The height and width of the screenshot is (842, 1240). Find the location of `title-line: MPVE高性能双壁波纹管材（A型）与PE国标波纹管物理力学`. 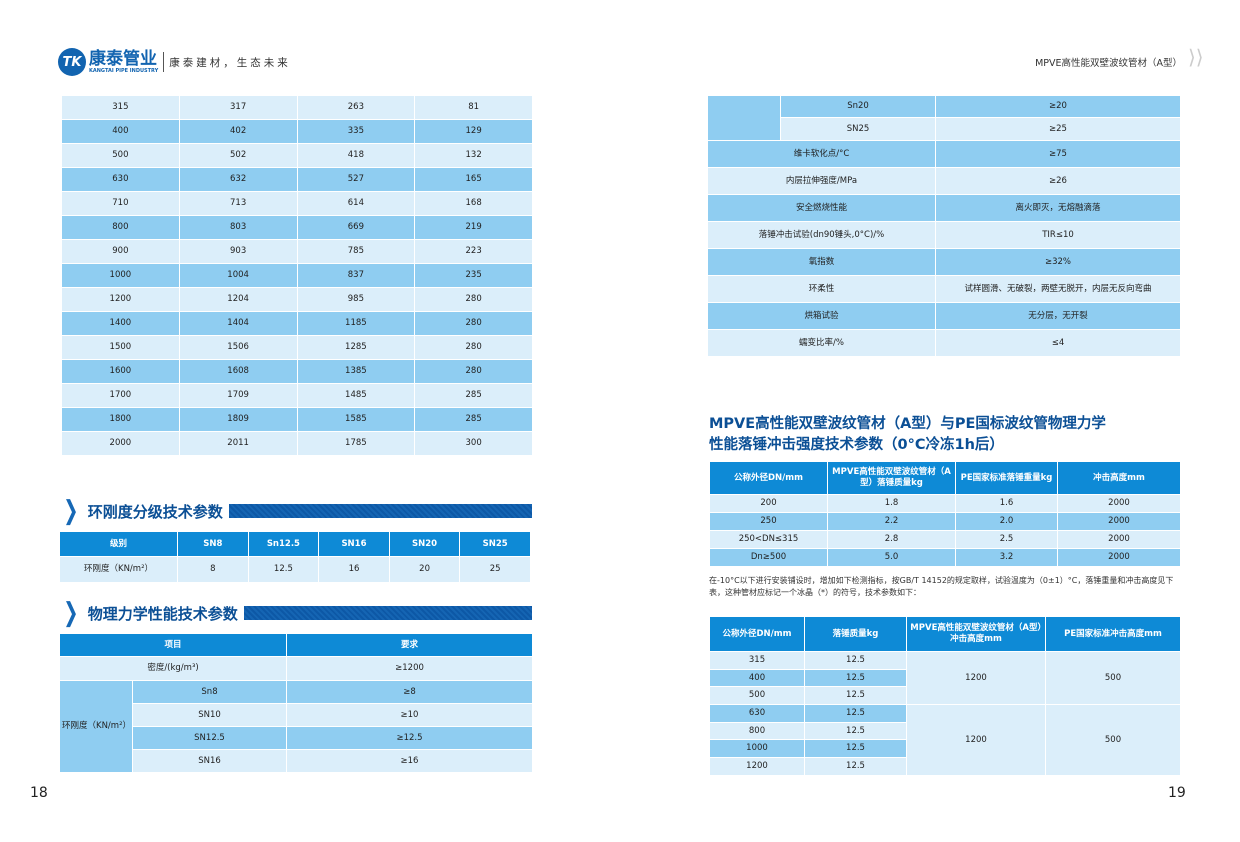

title-line: MPVE高性能双壁波纹管材（A型）与PE国标波纹管物理力学 is located at coordinates (907, 424).